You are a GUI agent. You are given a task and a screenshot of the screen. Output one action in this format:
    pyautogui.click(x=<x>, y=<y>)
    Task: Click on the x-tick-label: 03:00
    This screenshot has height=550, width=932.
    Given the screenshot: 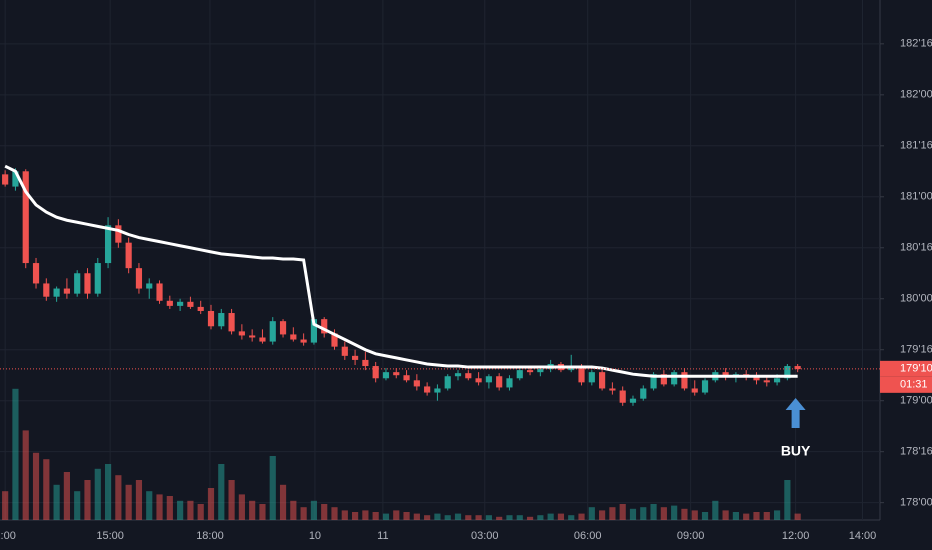 What is the action you would take?
    pyautogui.click(x=485, y=536)
    